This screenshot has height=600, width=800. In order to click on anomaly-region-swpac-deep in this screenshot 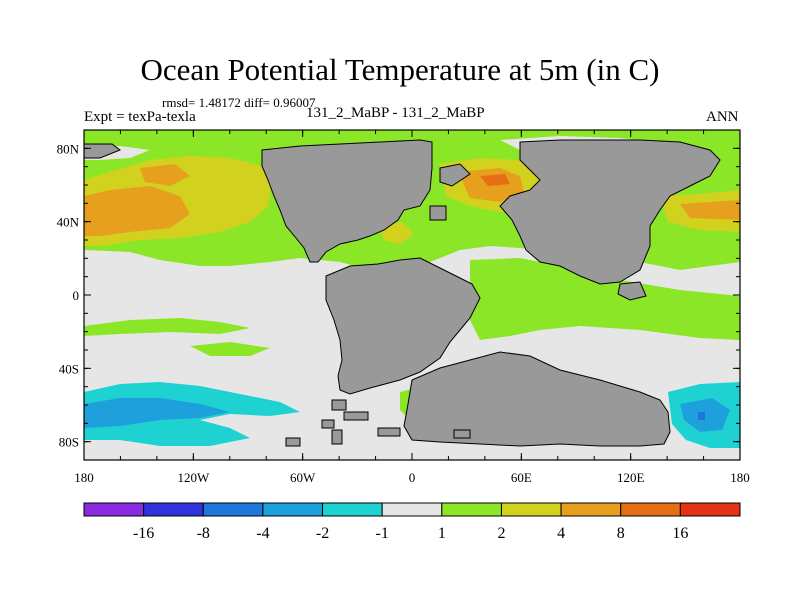, I will do `click(701, 416)`.